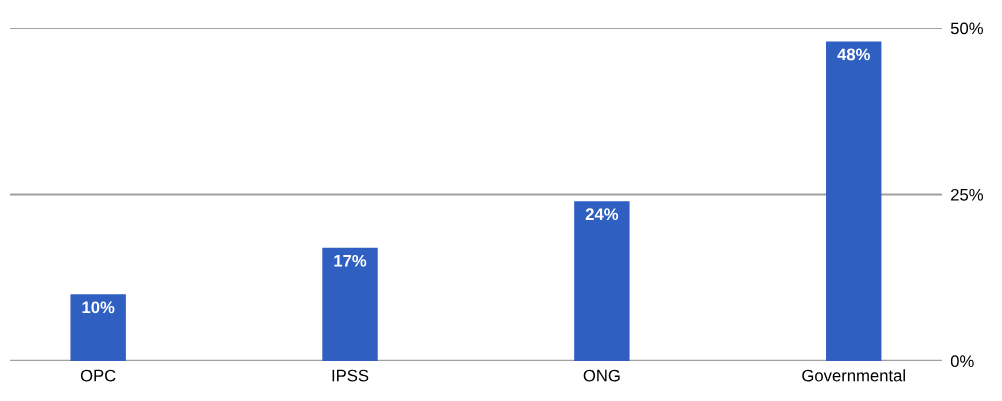 Image resolution: width=1002 pixels, height=401 pixels. Describe the element at coordinates (967, 194) in the screenshot. I see `y-tick-label: 25%` at that location.